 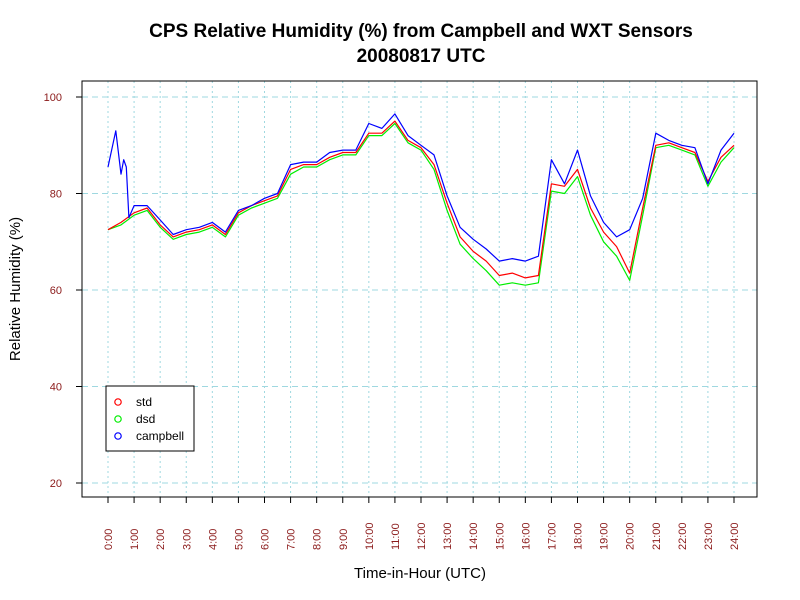 I want to click on x-tick-label: 2:00, so click(x=161, y=539).